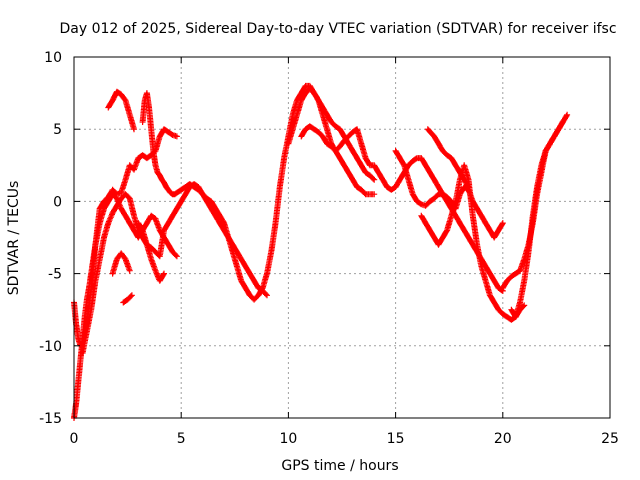 The image size is (640, 480). Describe the element at coordinates (50, 419) in the screenshot. I see `y-tick-label: -15` at that location.